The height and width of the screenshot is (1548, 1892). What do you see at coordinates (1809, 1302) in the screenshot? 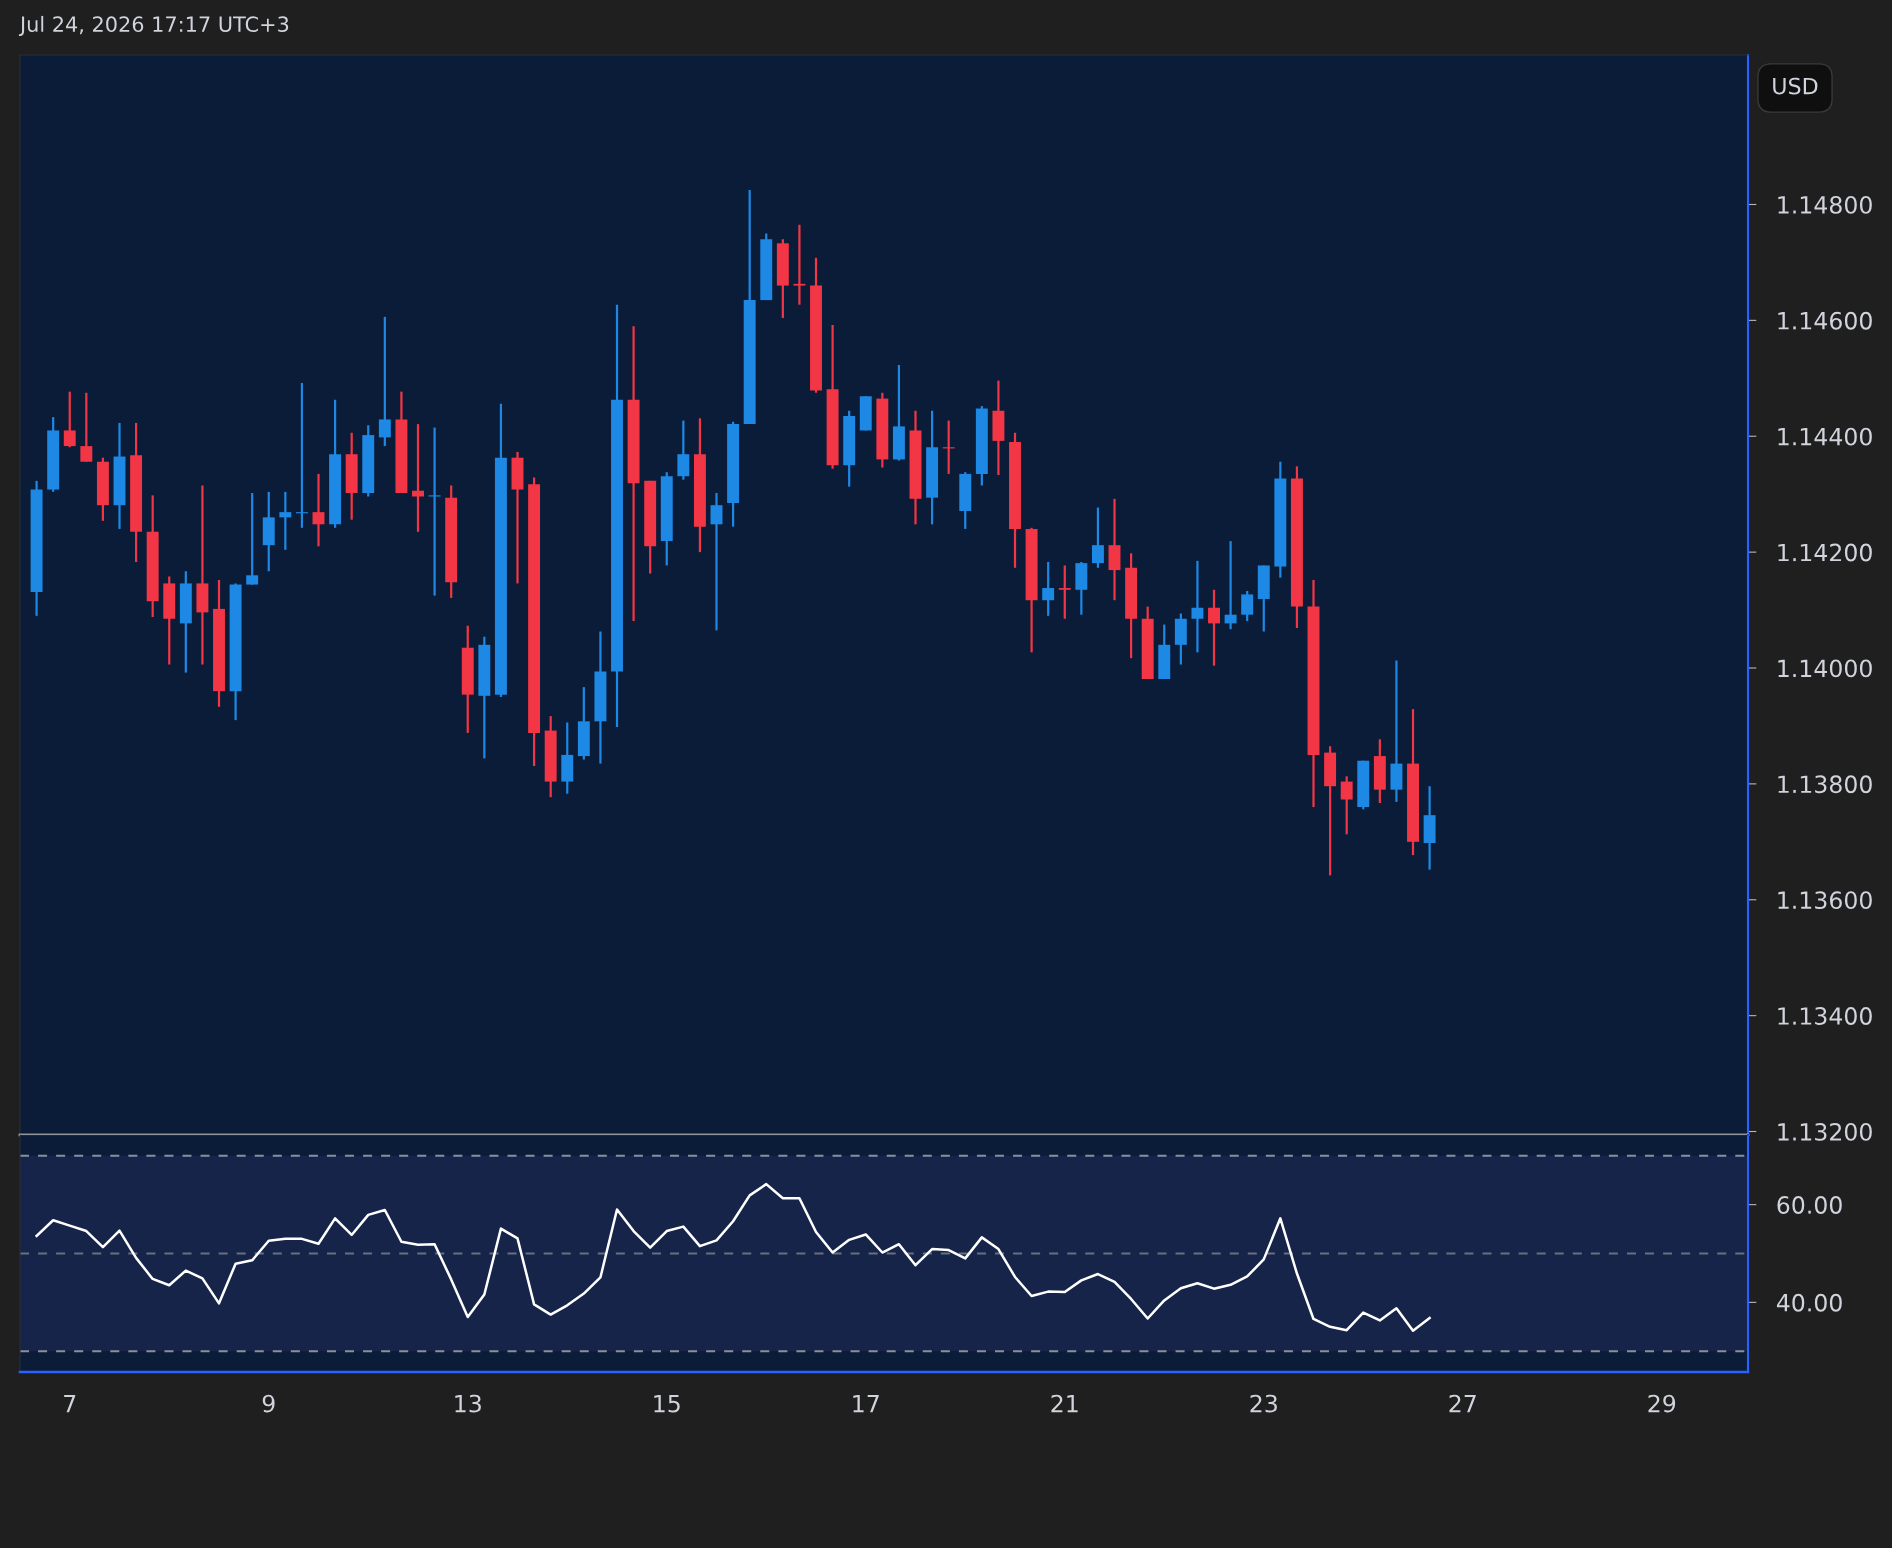
I see `y-tick-label: 40.00` at bounding box center [1809, 1302].